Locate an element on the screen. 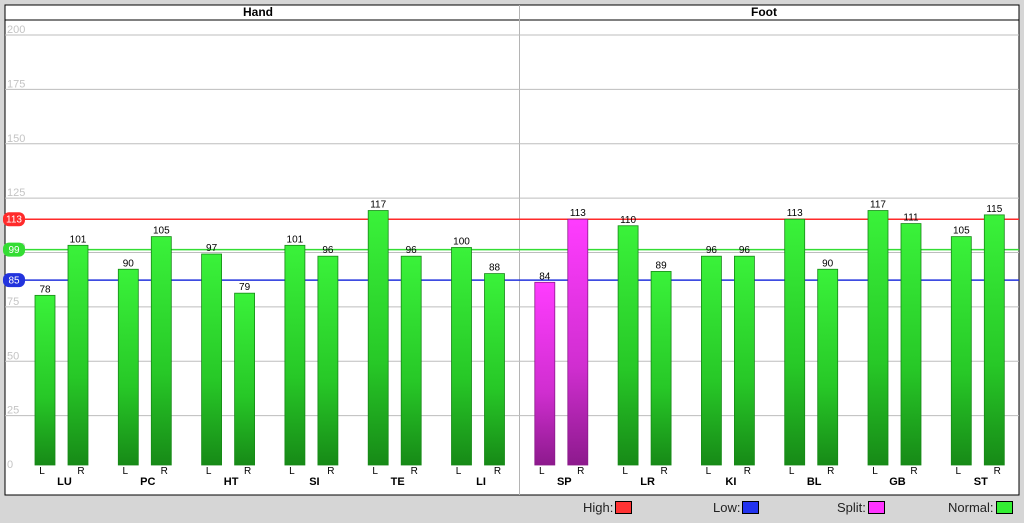  bar-gb-l is located at coordinates (878, 338).